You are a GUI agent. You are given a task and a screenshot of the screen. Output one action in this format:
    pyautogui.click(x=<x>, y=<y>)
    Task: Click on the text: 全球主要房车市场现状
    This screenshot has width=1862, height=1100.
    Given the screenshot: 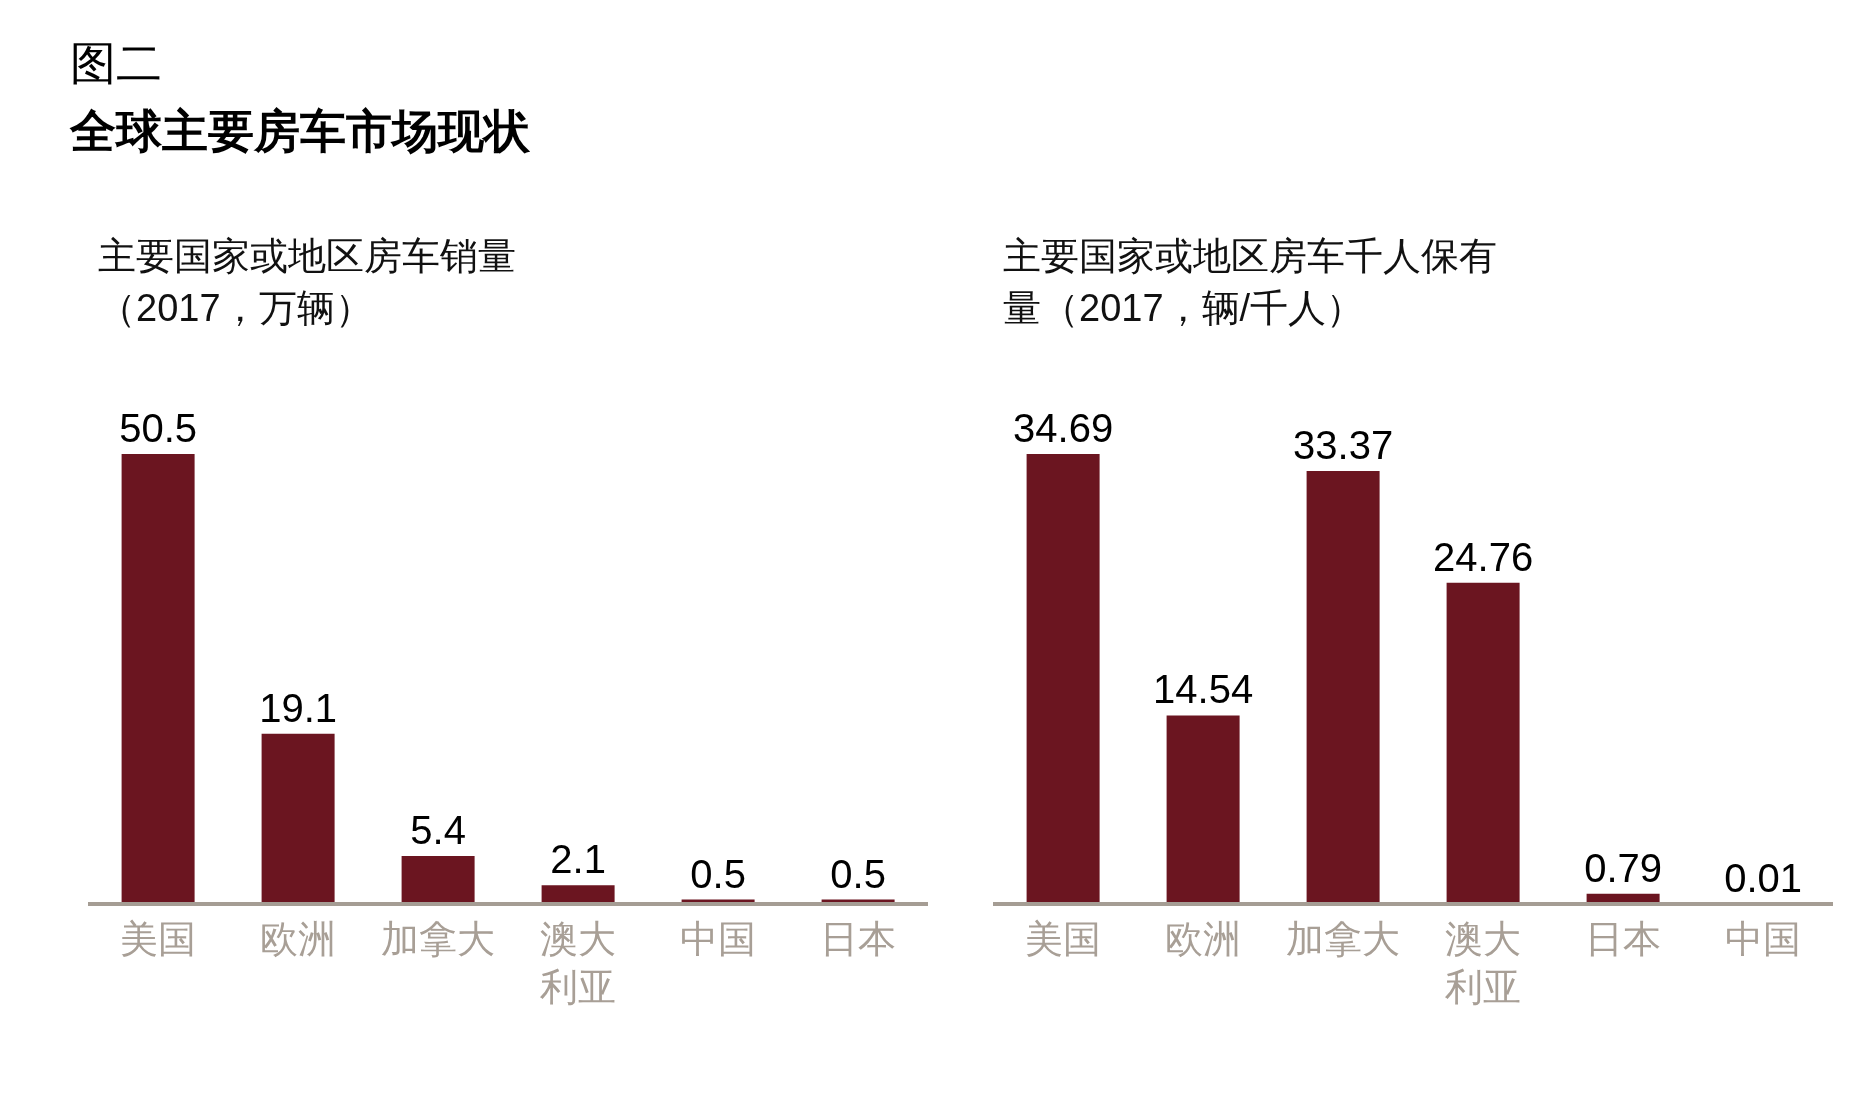 What is the action you would take?
    pyautogui.click(x=300, y=132)
    